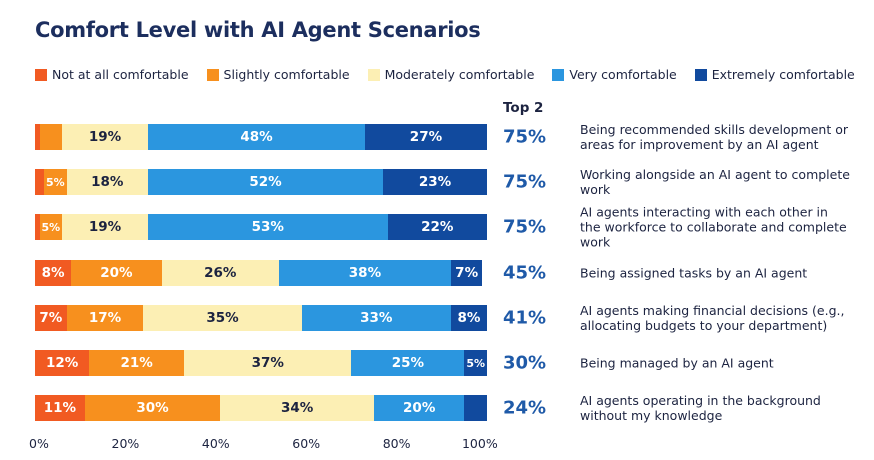 This screenshot has height=460, width=874. I want to click on data-label: 34%, so click(297, 408).